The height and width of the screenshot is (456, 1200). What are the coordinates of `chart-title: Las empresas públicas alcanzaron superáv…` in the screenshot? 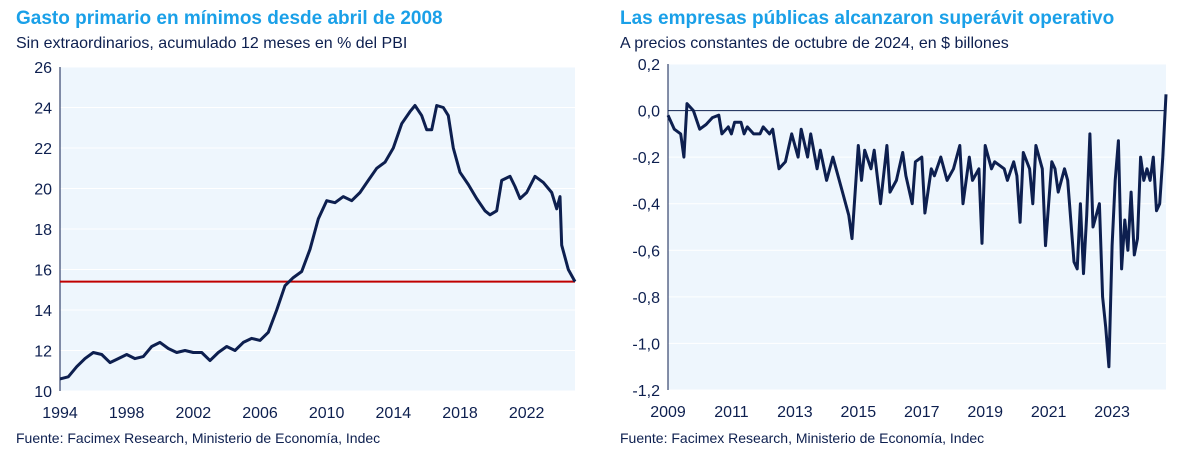 It's located at (867, 18).